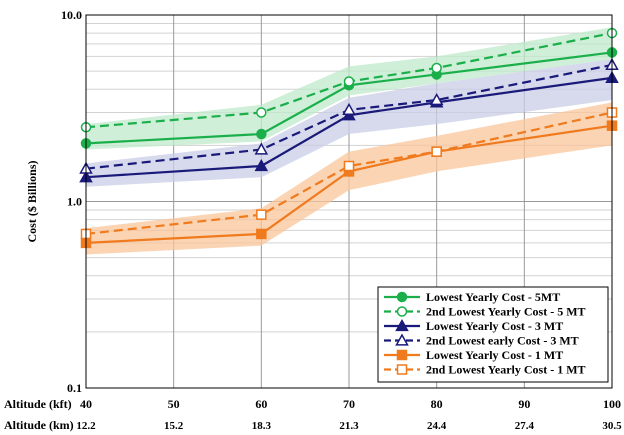 The image size is (624, 435). What do you see at coordinates (502, 341) in the screenshot?
I see `legend-label: 2nd Lowest early Cost - 3 MT` at bounding box center [502, 341].